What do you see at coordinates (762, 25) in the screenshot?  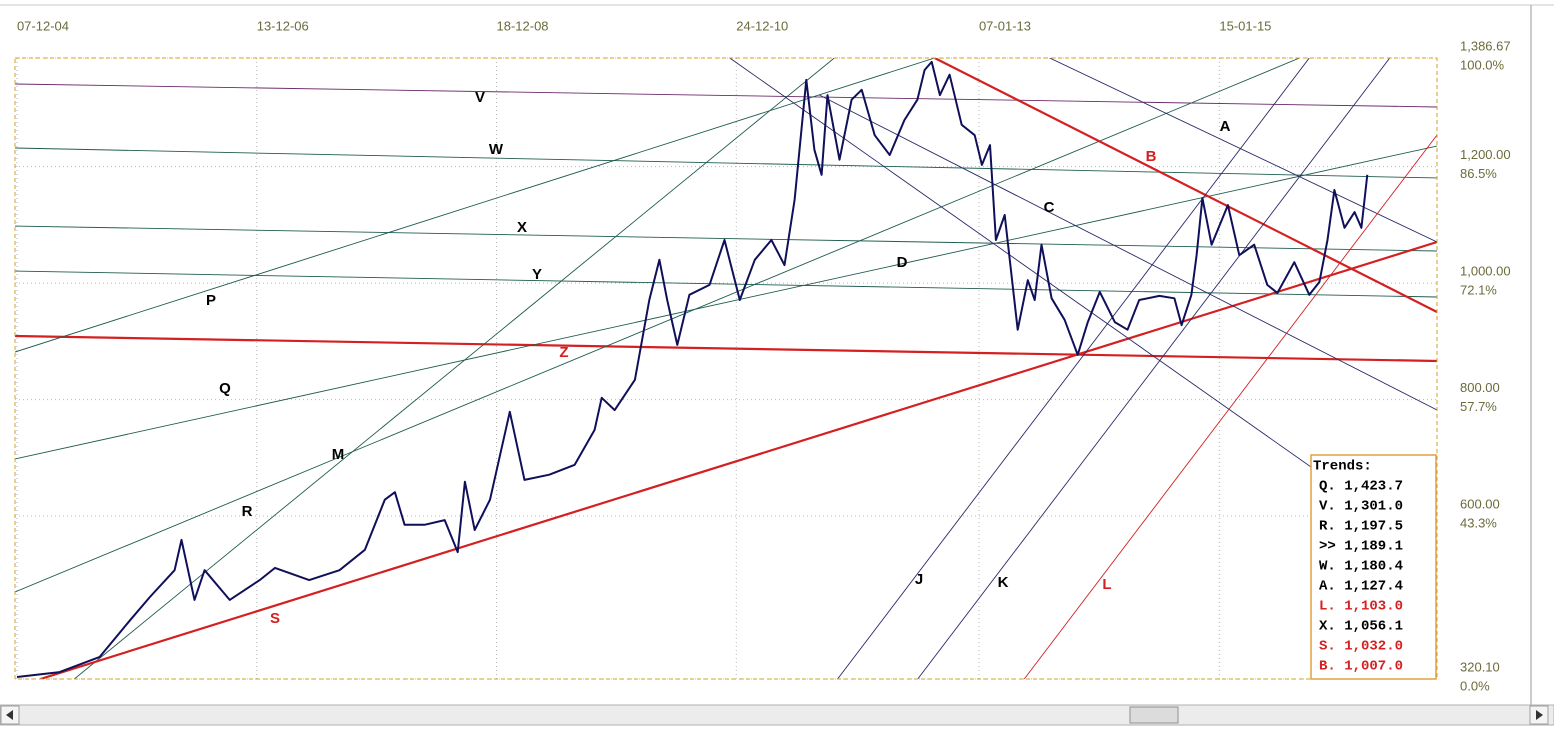 I see `x-tick-label: 24-12-10` at bounding box center [762, 25].